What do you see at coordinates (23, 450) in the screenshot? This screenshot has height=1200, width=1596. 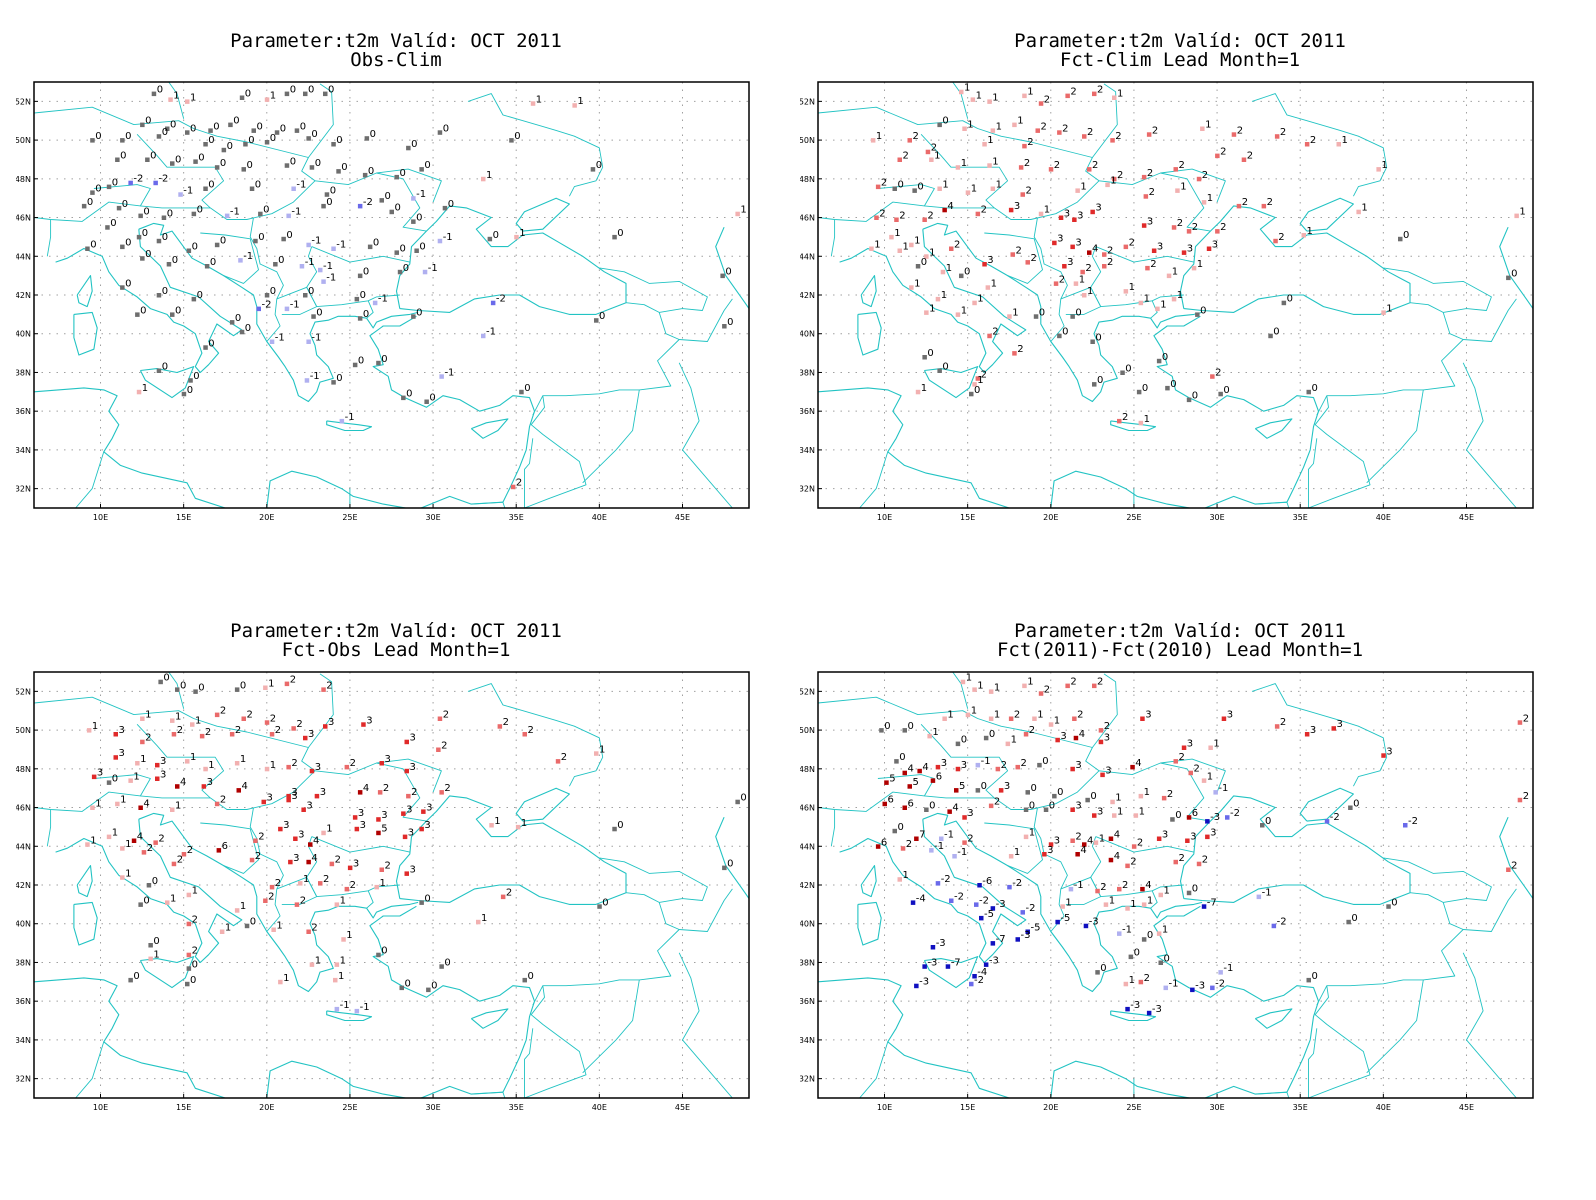 I see `y-tick-label: 34N` at bounding box center [23, 450].